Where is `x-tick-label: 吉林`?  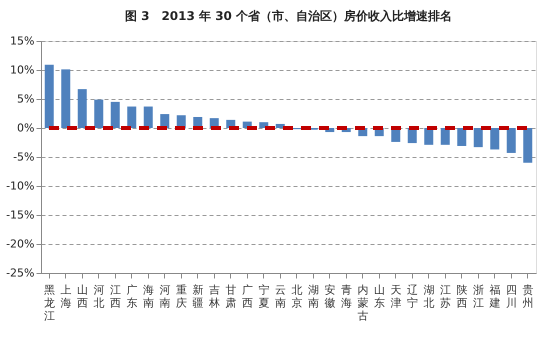 x-tick-label: 吉林 is located at coordinates (214, 297).